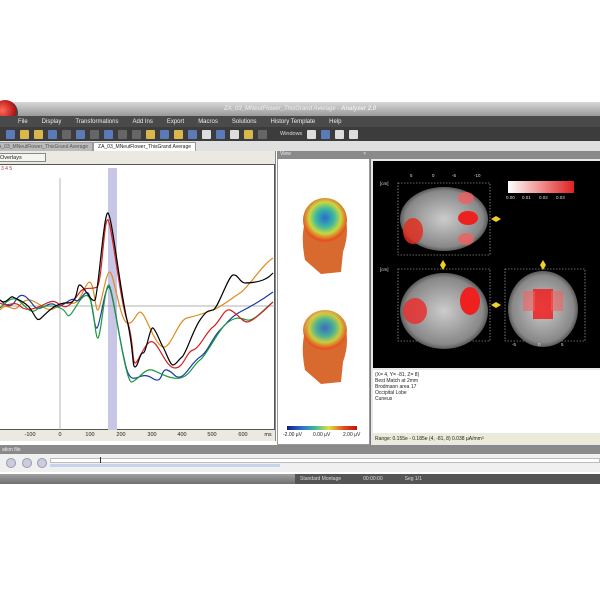 This screenshot has height=600, width=600. What do you see at coordinates (397, 381) in the screenshot?
I see `best-match: Best Match at 2mm` at bounding box center [397, 381].